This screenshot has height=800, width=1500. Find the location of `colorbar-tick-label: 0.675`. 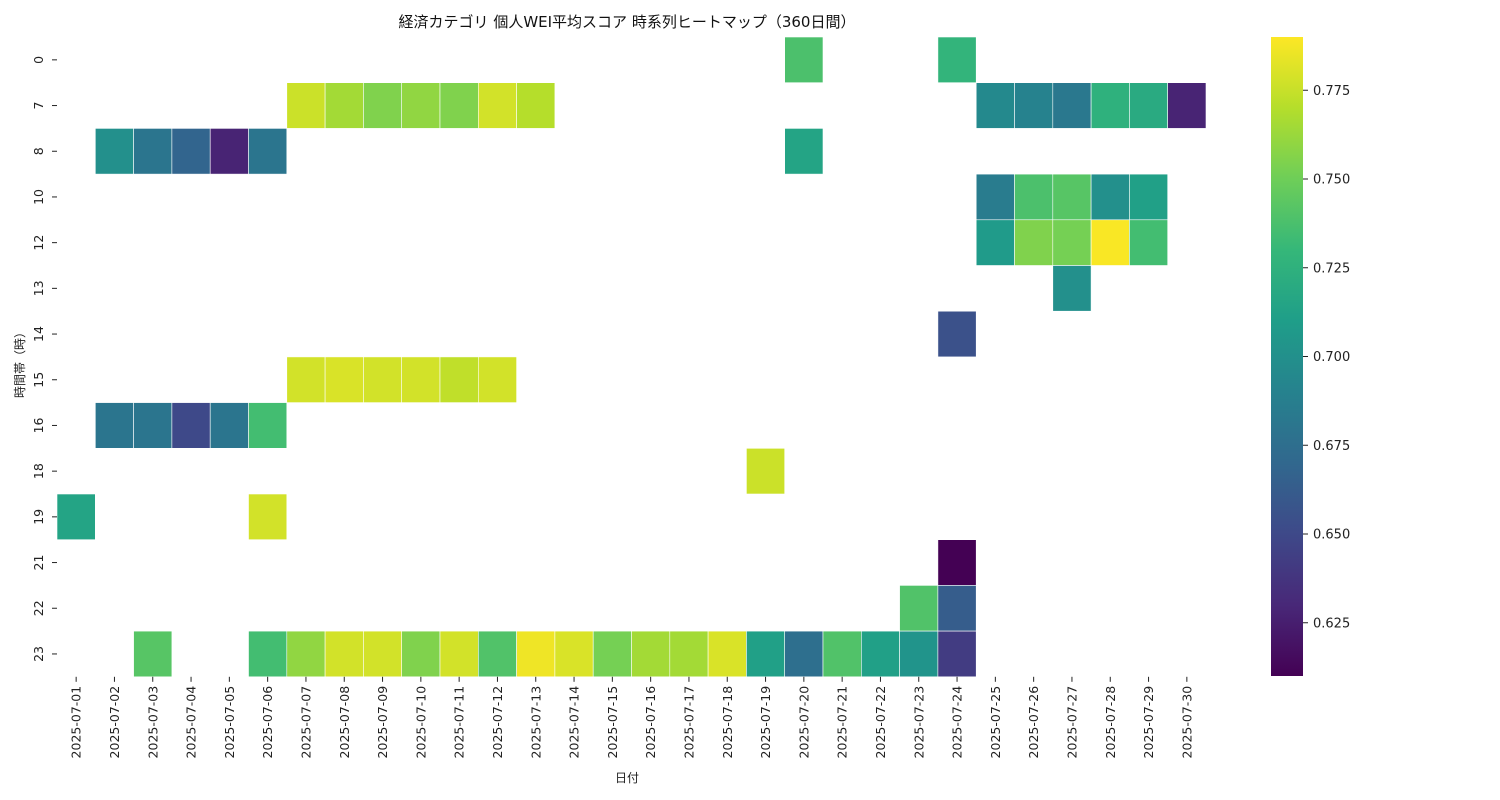

colorbar-tick-label: 0.675 is located at coordinates (1331, 446).